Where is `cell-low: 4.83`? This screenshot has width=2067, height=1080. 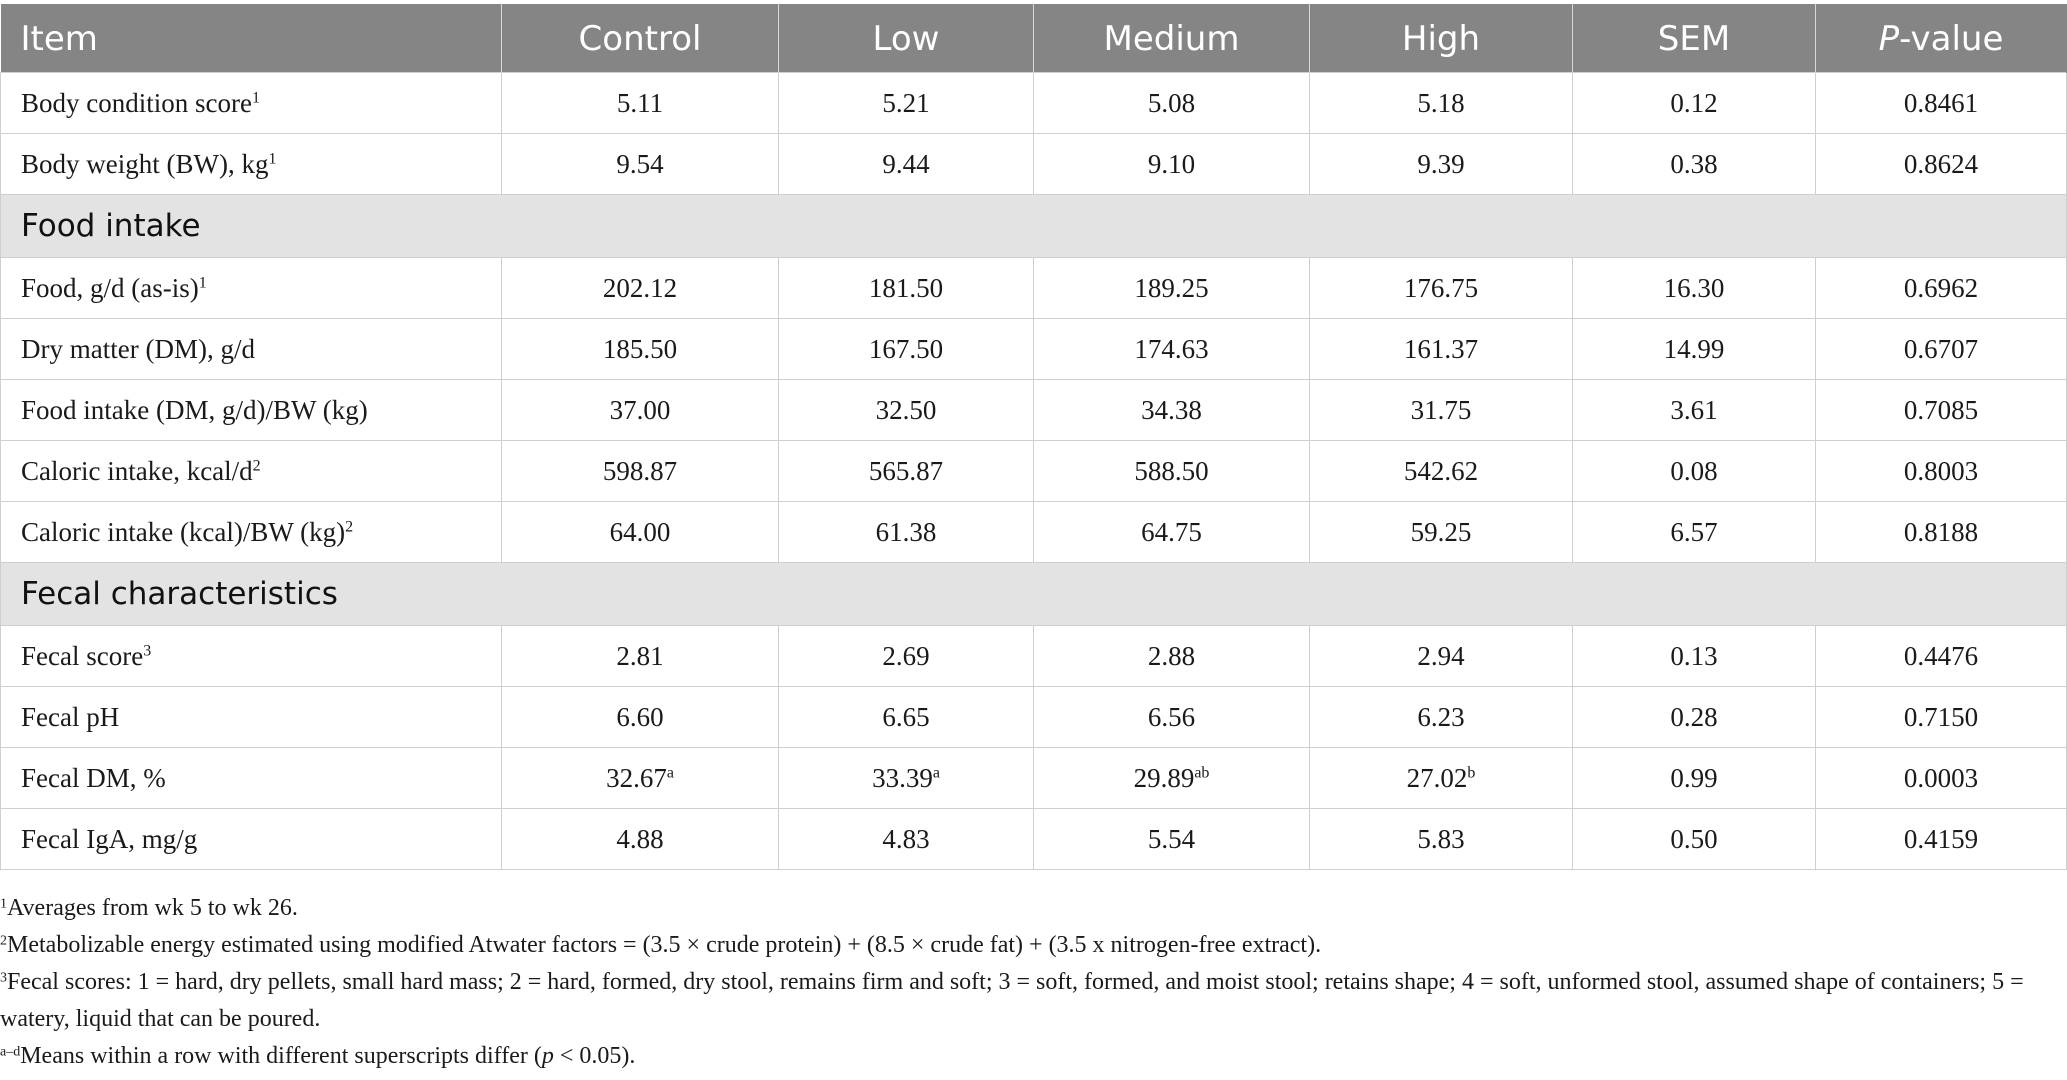 cell-low: 4.83 is located at coordinates (906, 839).